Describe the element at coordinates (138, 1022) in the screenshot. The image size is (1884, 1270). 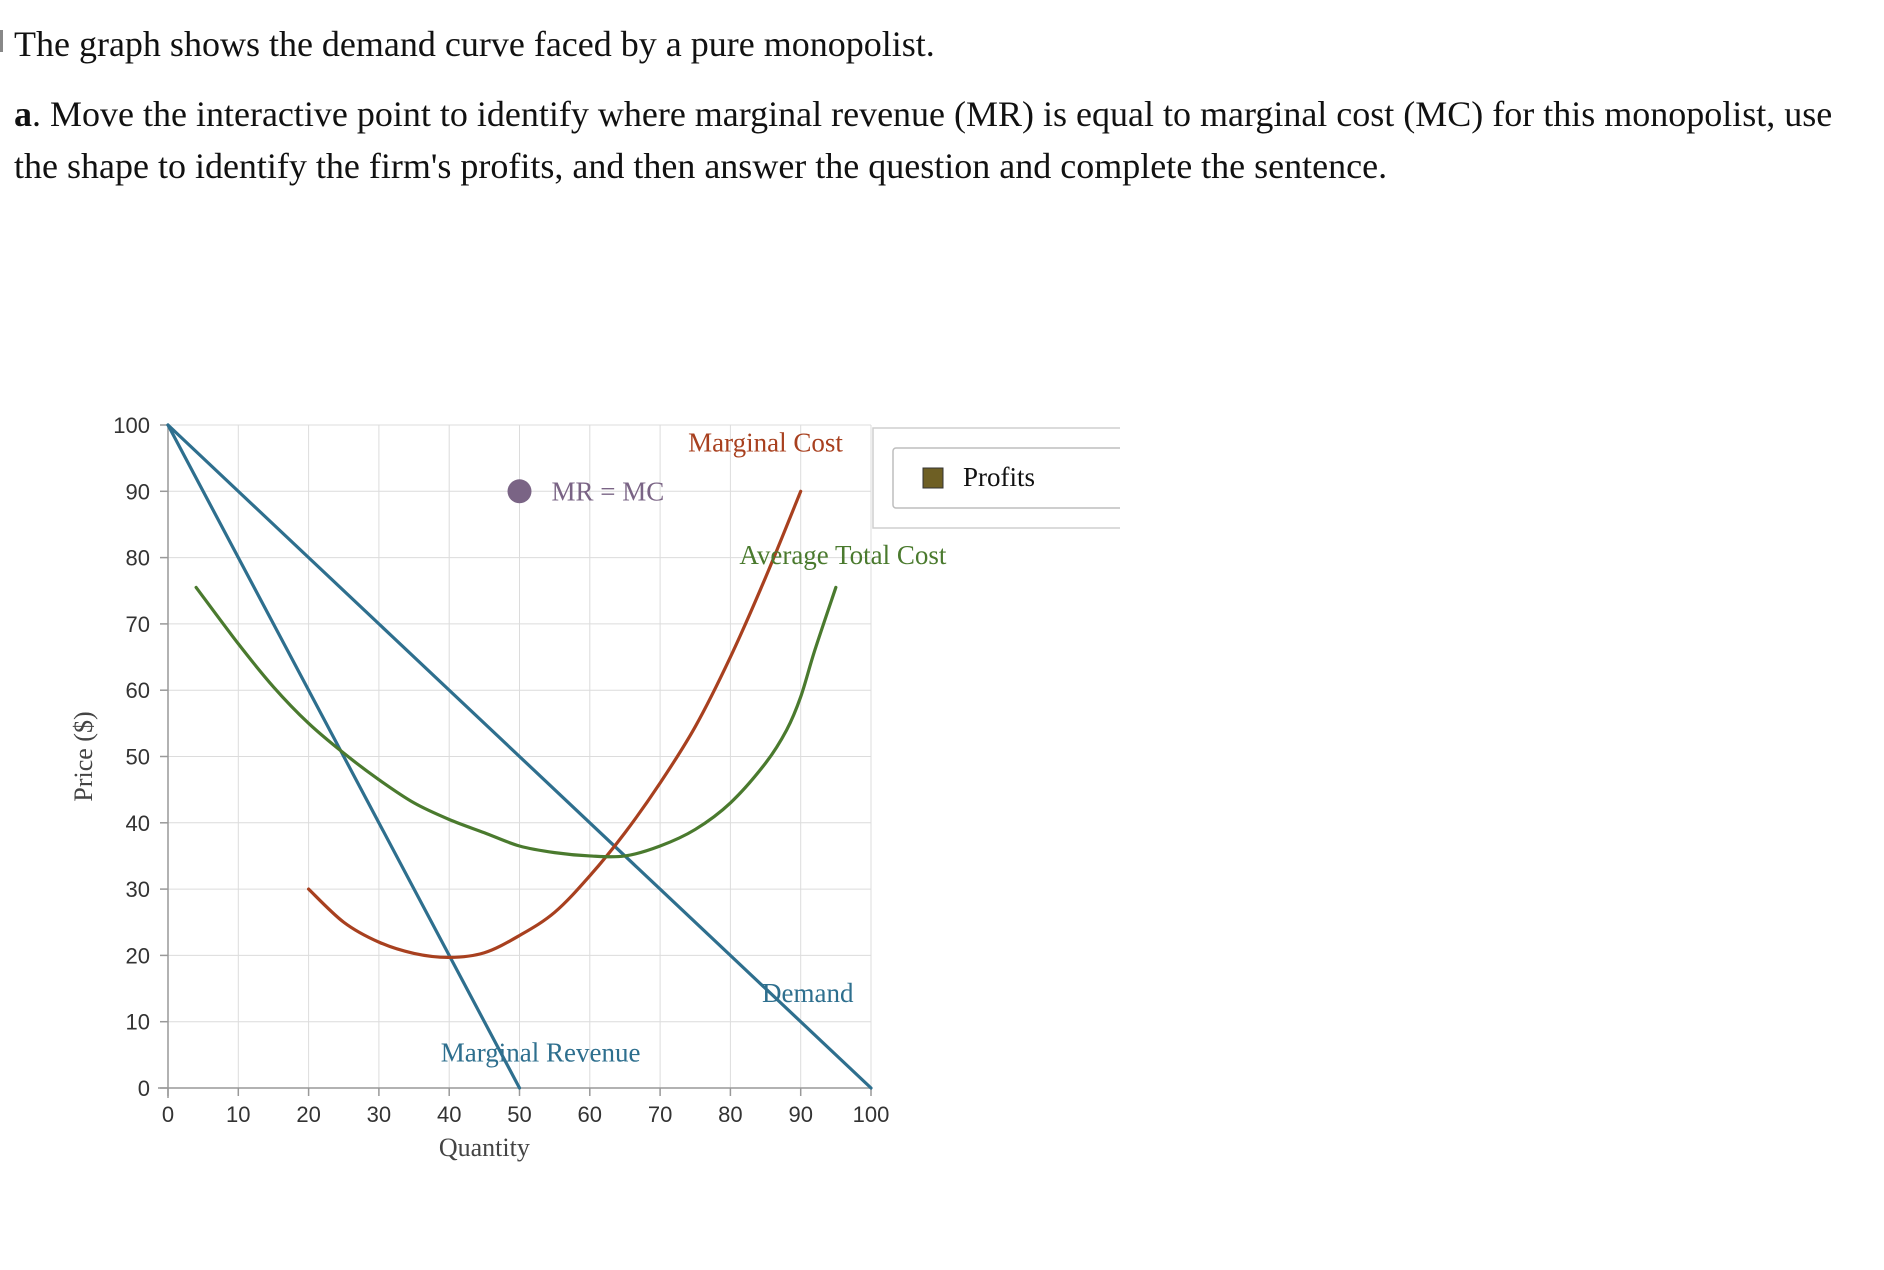
I see `y-tick-label: 10` at that location.